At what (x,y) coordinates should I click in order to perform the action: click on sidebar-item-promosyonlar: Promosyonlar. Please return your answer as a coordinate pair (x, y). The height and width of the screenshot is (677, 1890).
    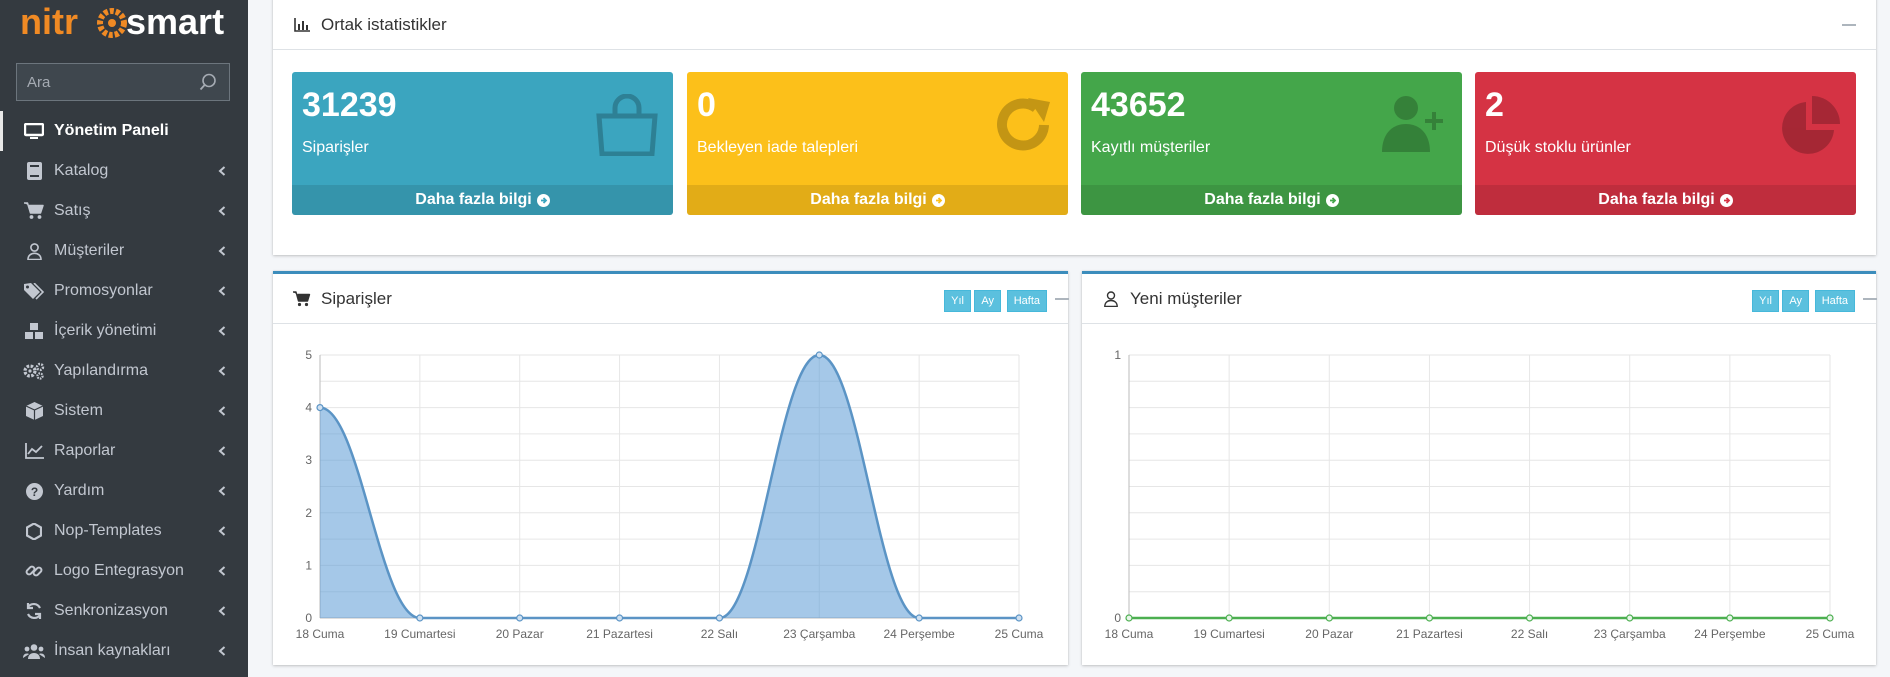
    Looking at the image, I should click on (124, 291).